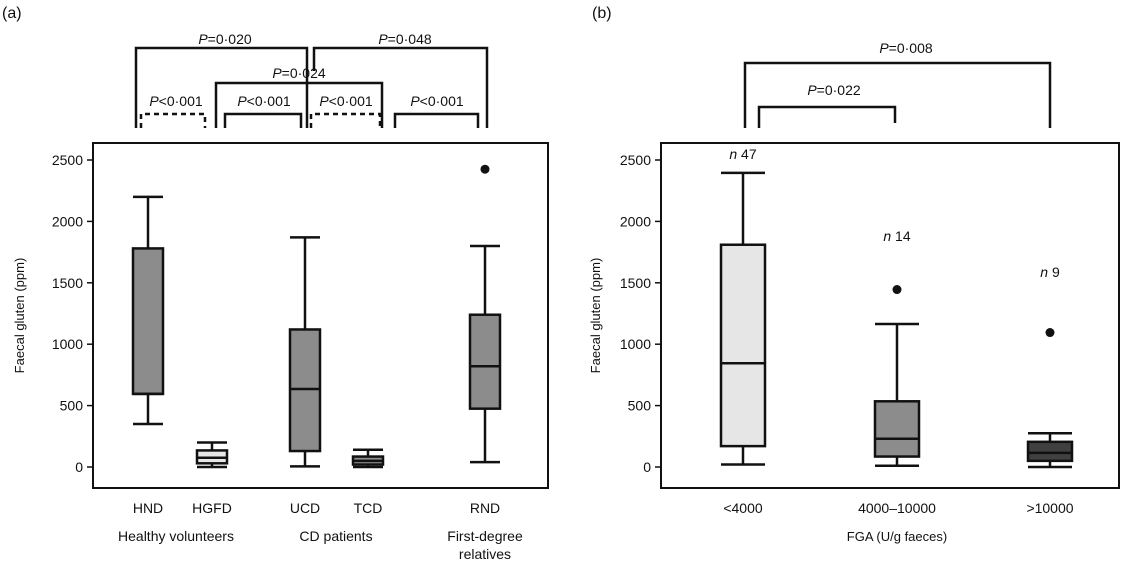  What do you see at coordinates (148, 508) in the screenshot?
I see `category-label: HND` at bounding box center [148, 508].